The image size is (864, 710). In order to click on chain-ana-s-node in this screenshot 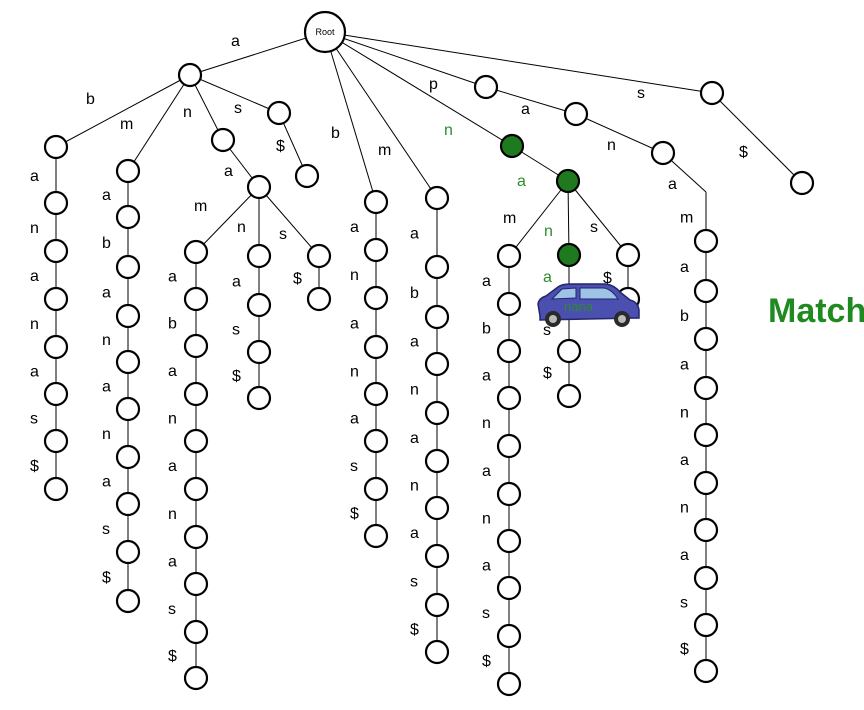, I will do `click(319, 299)`.